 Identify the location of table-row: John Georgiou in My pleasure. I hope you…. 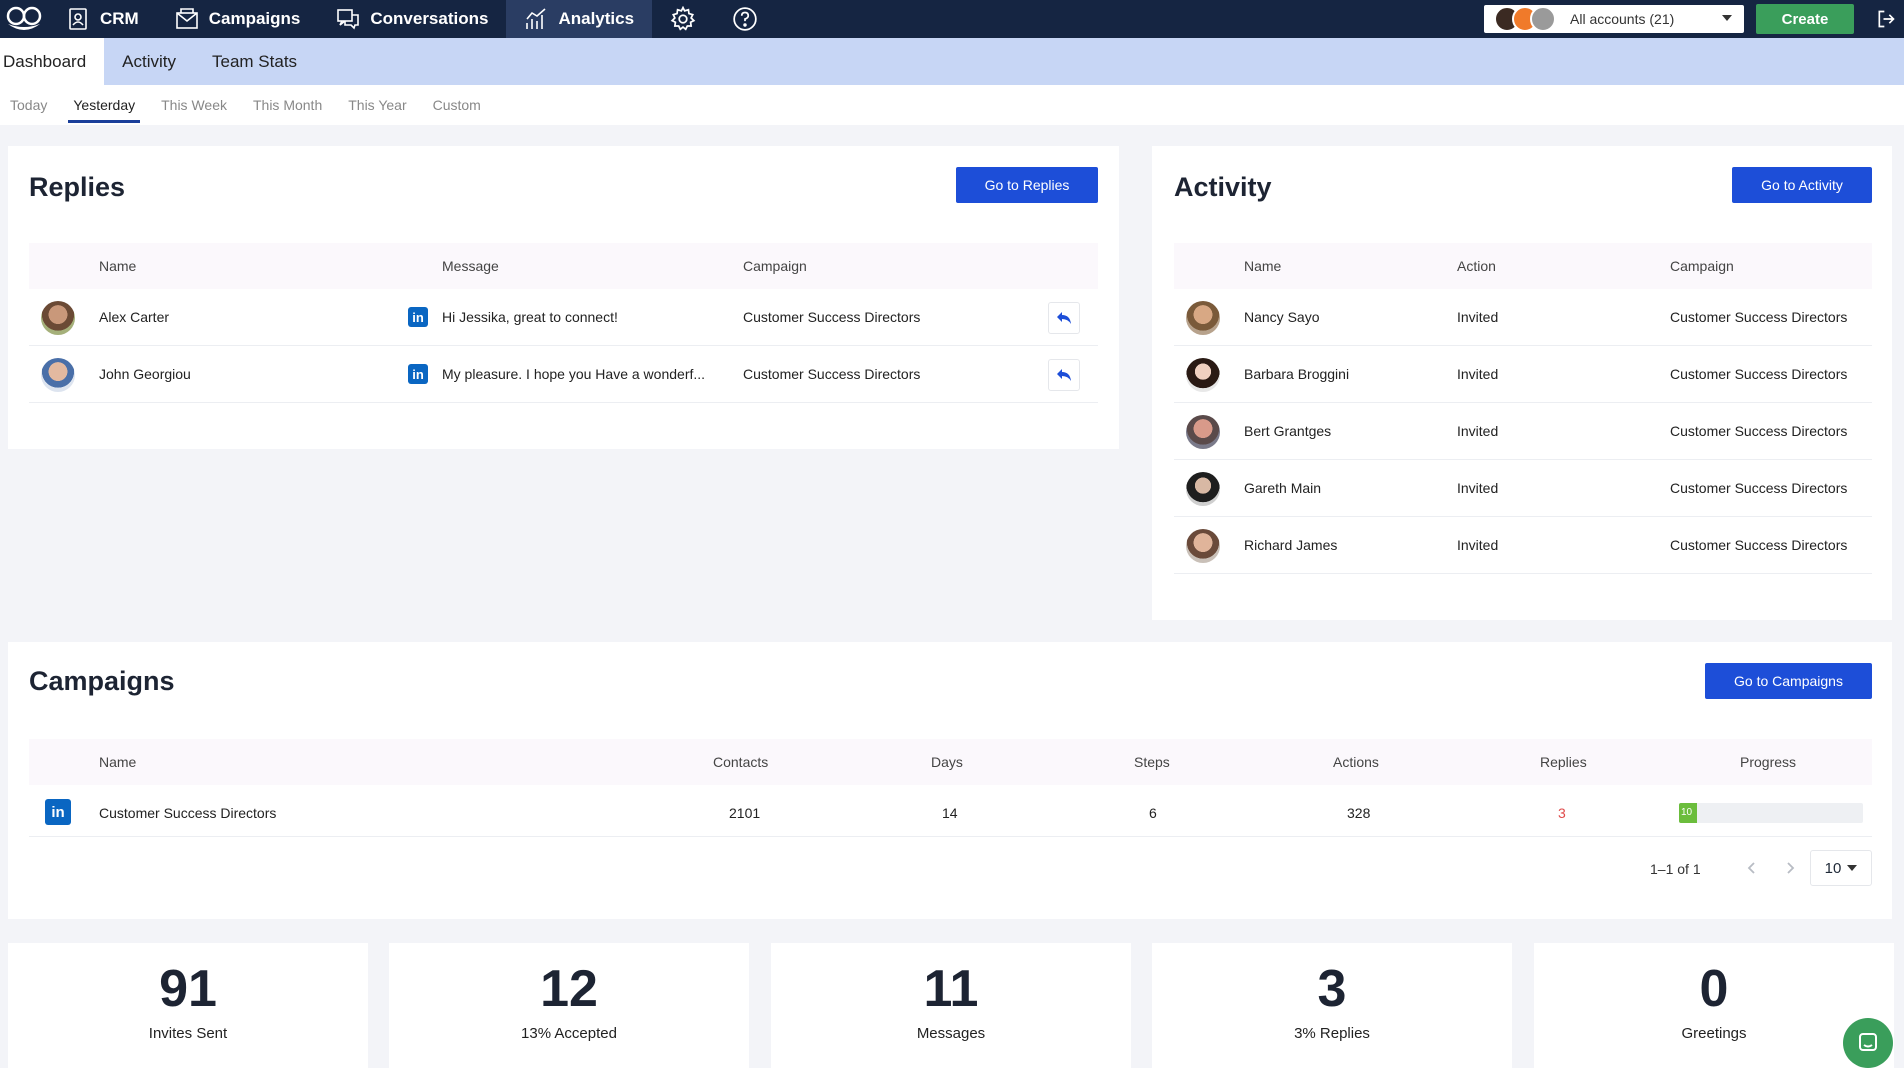
(563, 374).